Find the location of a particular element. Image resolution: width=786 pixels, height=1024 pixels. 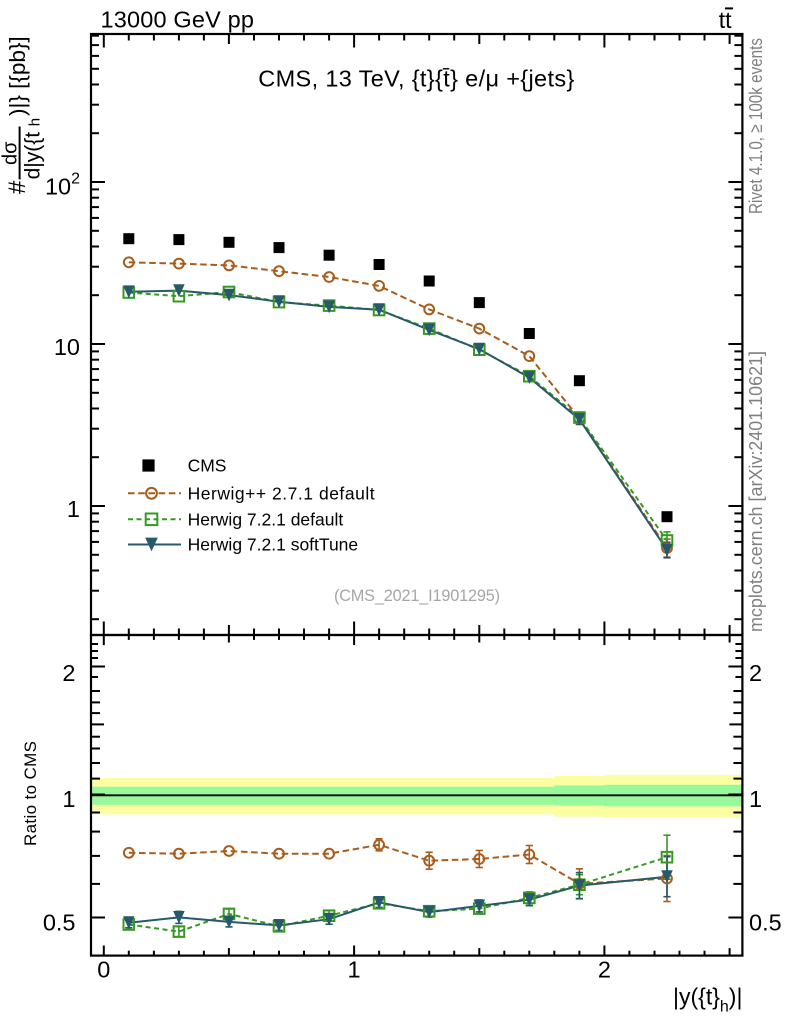

svg-text: 10 is located at coordinates (67, 347).